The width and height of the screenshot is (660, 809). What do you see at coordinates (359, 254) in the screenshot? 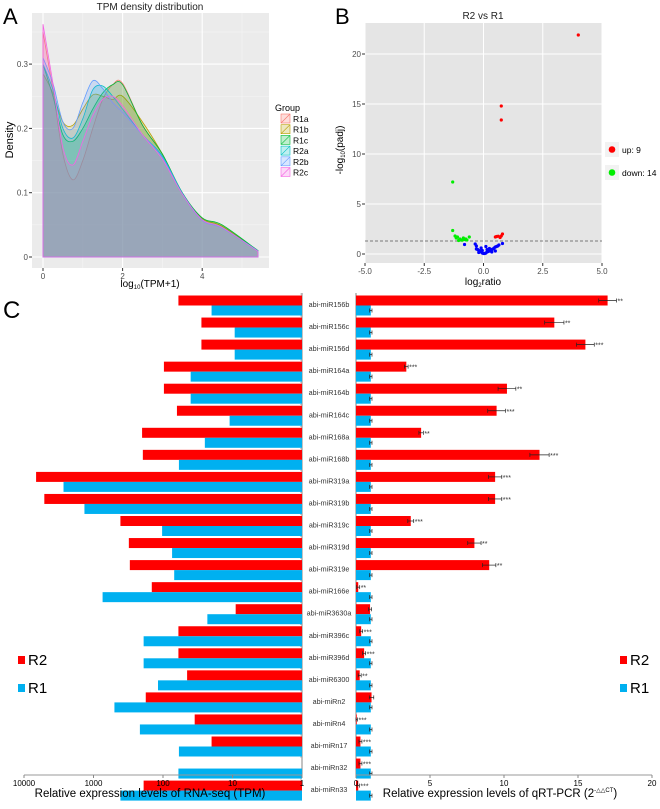
I see `y-tick-label: 0` at bounding box center [359, 254].